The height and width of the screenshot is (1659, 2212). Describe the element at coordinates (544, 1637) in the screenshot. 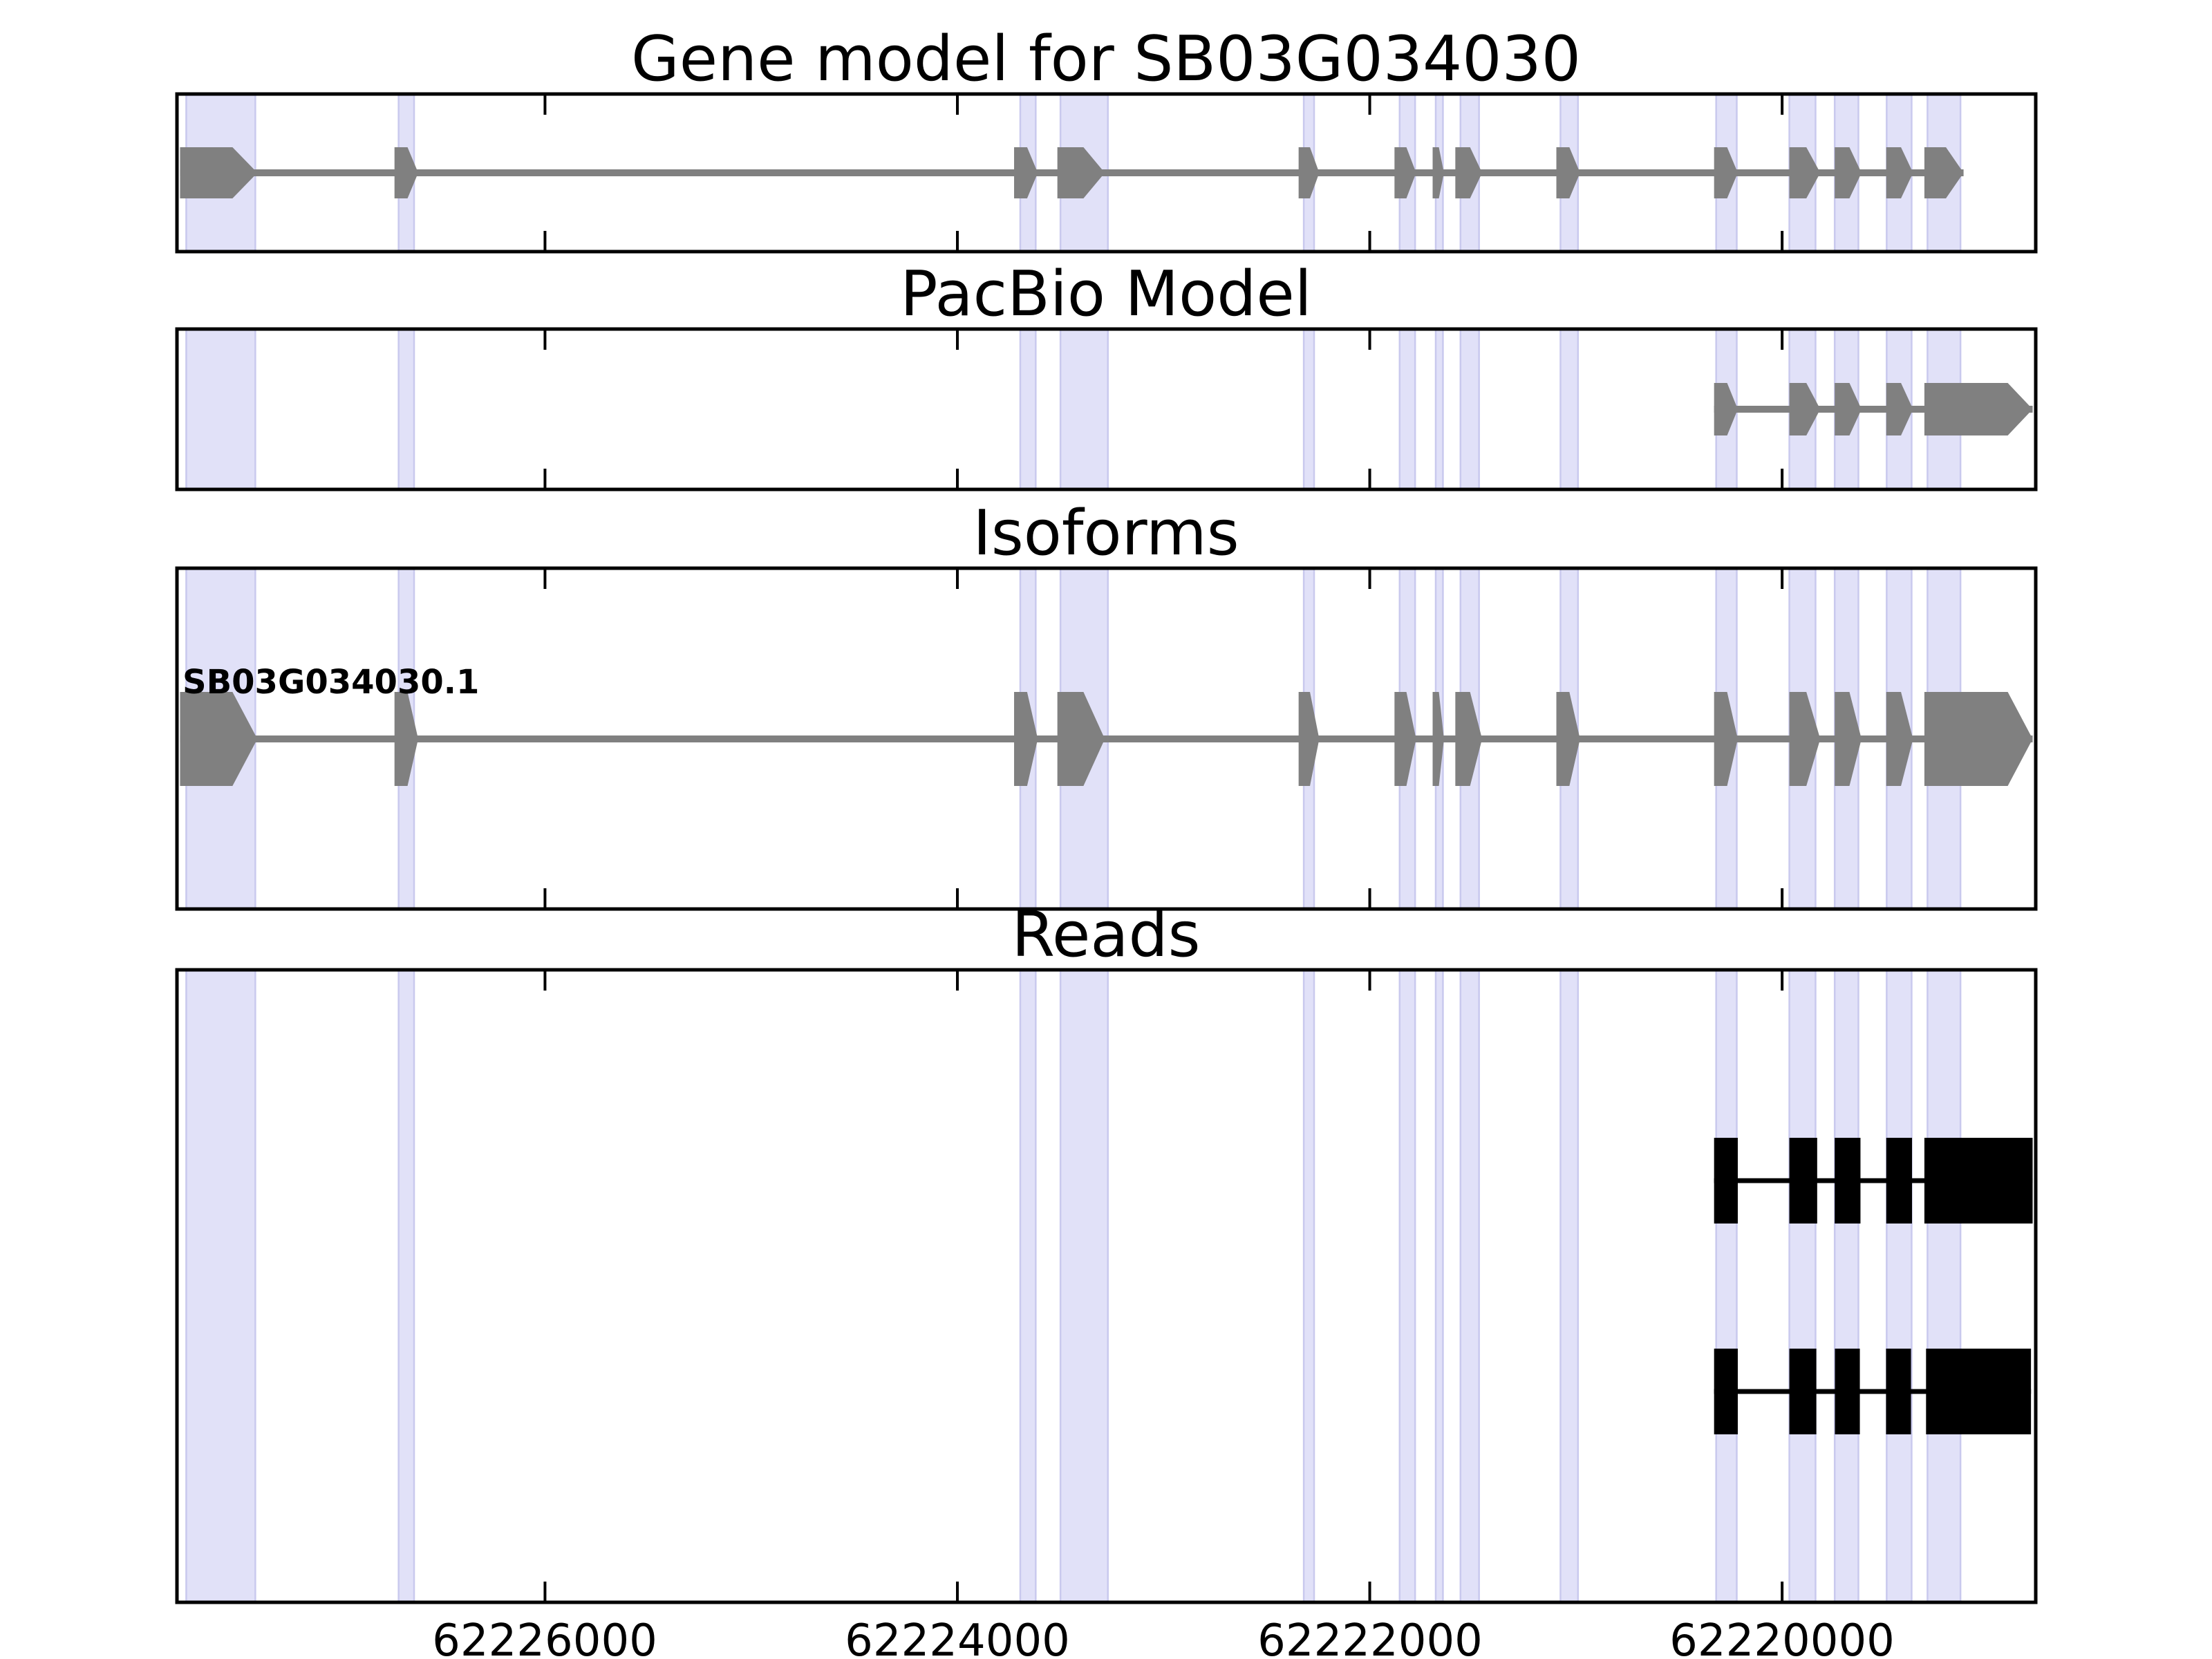

I see `x-tick-label-62226000: 62226000` at that location.